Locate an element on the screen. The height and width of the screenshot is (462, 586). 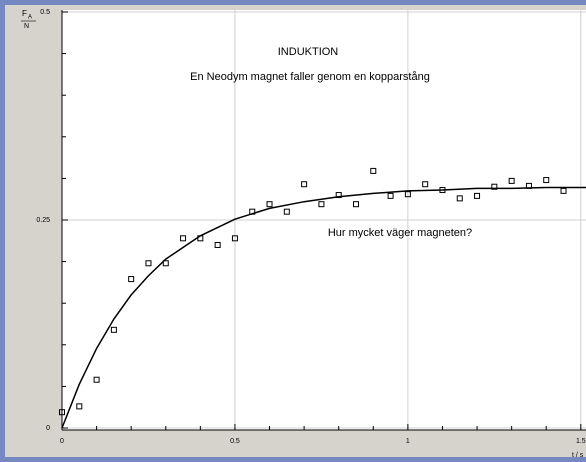
x-label: t / s is located at coordinates (578, 455).